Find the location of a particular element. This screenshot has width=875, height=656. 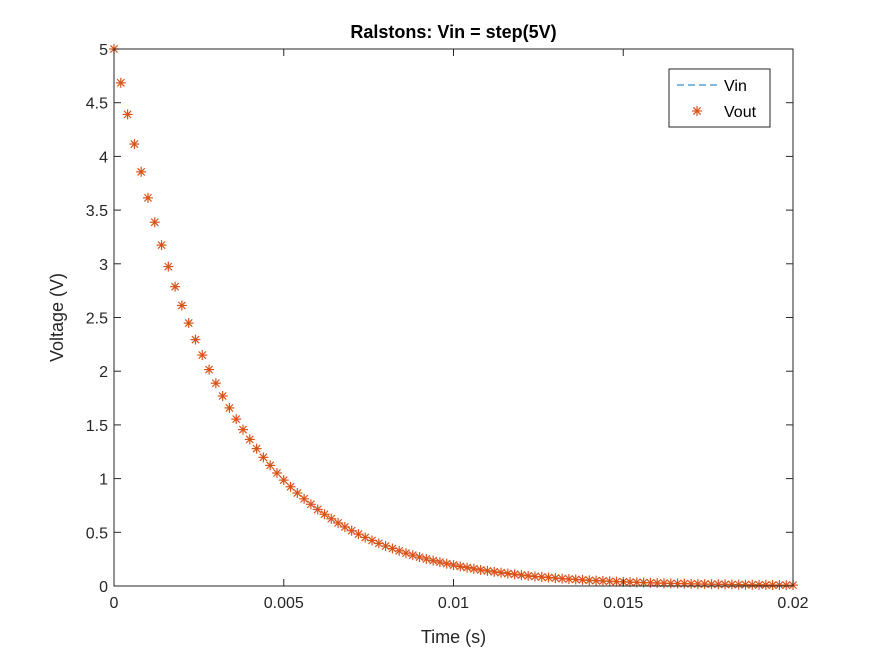

x-tick-label: 0.005 is located at coordinates (284, 603).